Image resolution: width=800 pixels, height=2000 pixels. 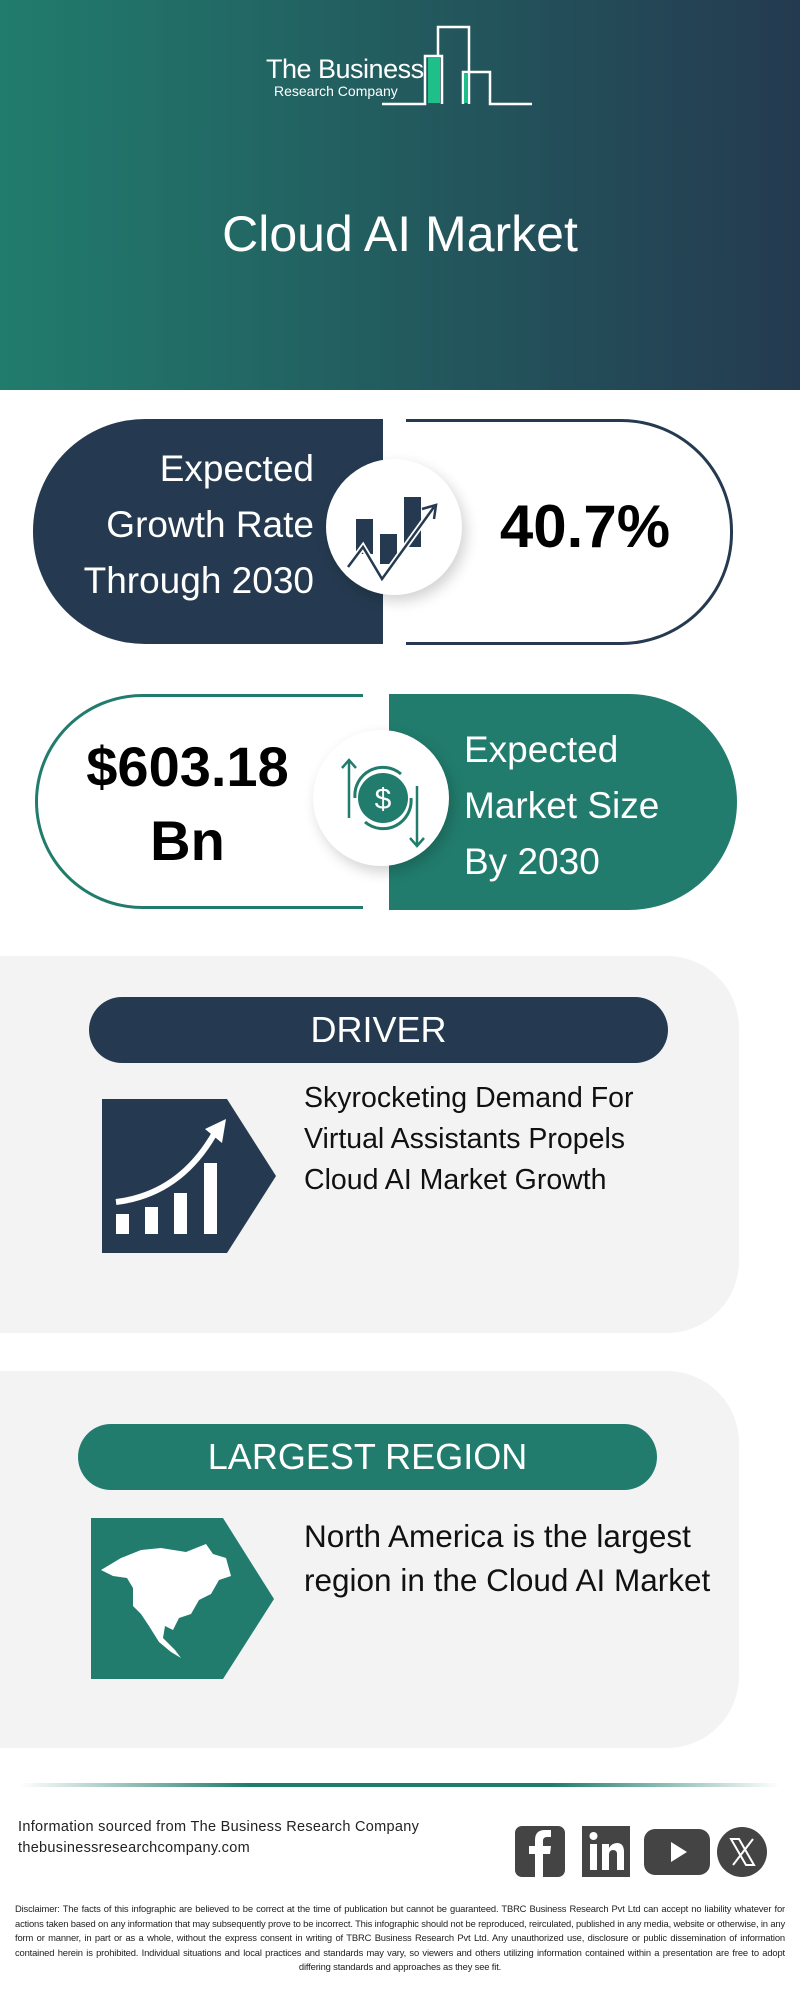 What do you see at coordinates (532, 861) in the screenshot?
I see `size-label-line: By 2030` at bounding box center [532, 861].